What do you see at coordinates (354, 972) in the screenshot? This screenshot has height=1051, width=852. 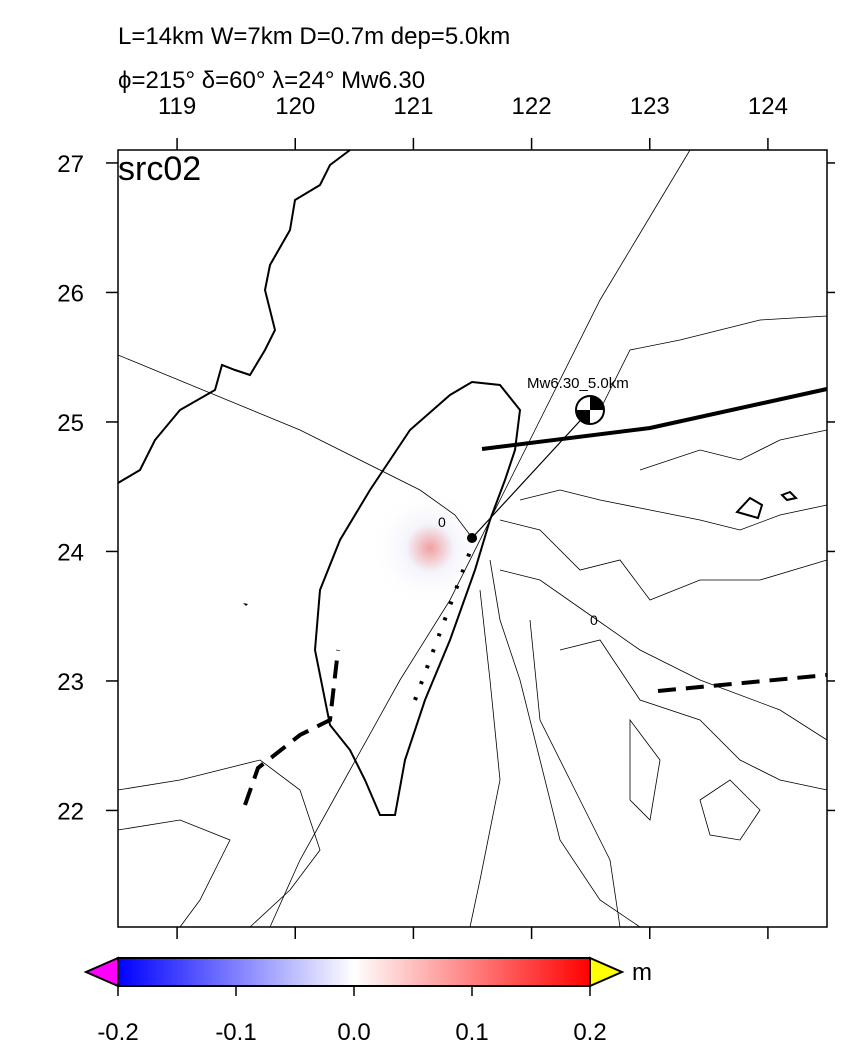 I see `colorbar` at bounding box center [354, 972].